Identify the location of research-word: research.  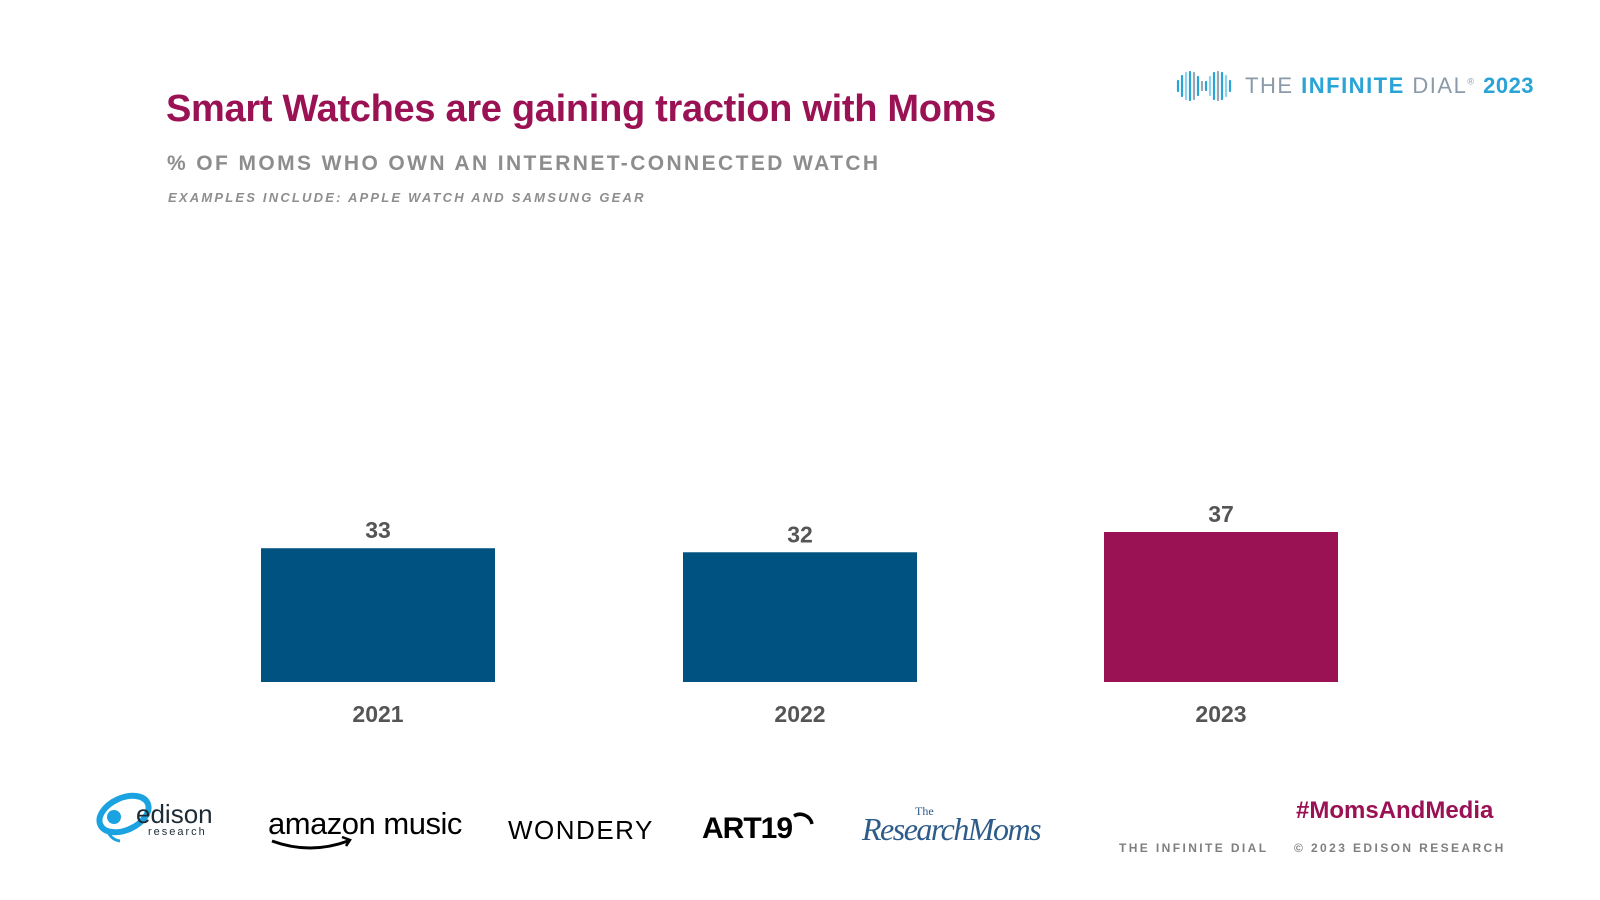
(177, 832).